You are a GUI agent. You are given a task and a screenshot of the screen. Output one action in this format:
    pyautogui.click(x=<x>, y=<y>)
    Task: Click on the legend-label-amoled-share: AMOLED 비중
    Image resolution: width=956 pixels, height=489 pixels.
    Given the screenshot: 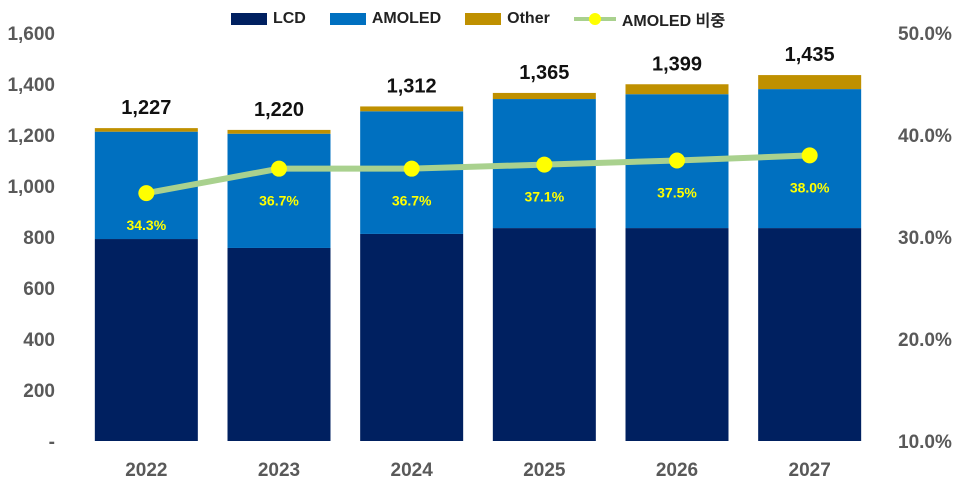 What is the action you would take?
    pyautogui.click(x=673, y=21)
    